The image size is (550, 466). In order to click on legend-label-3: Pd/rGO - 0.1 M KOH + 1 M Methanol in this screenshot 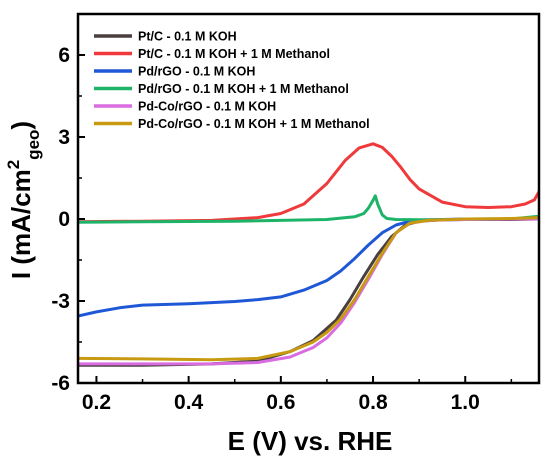, I will do `click(243, 89)`.